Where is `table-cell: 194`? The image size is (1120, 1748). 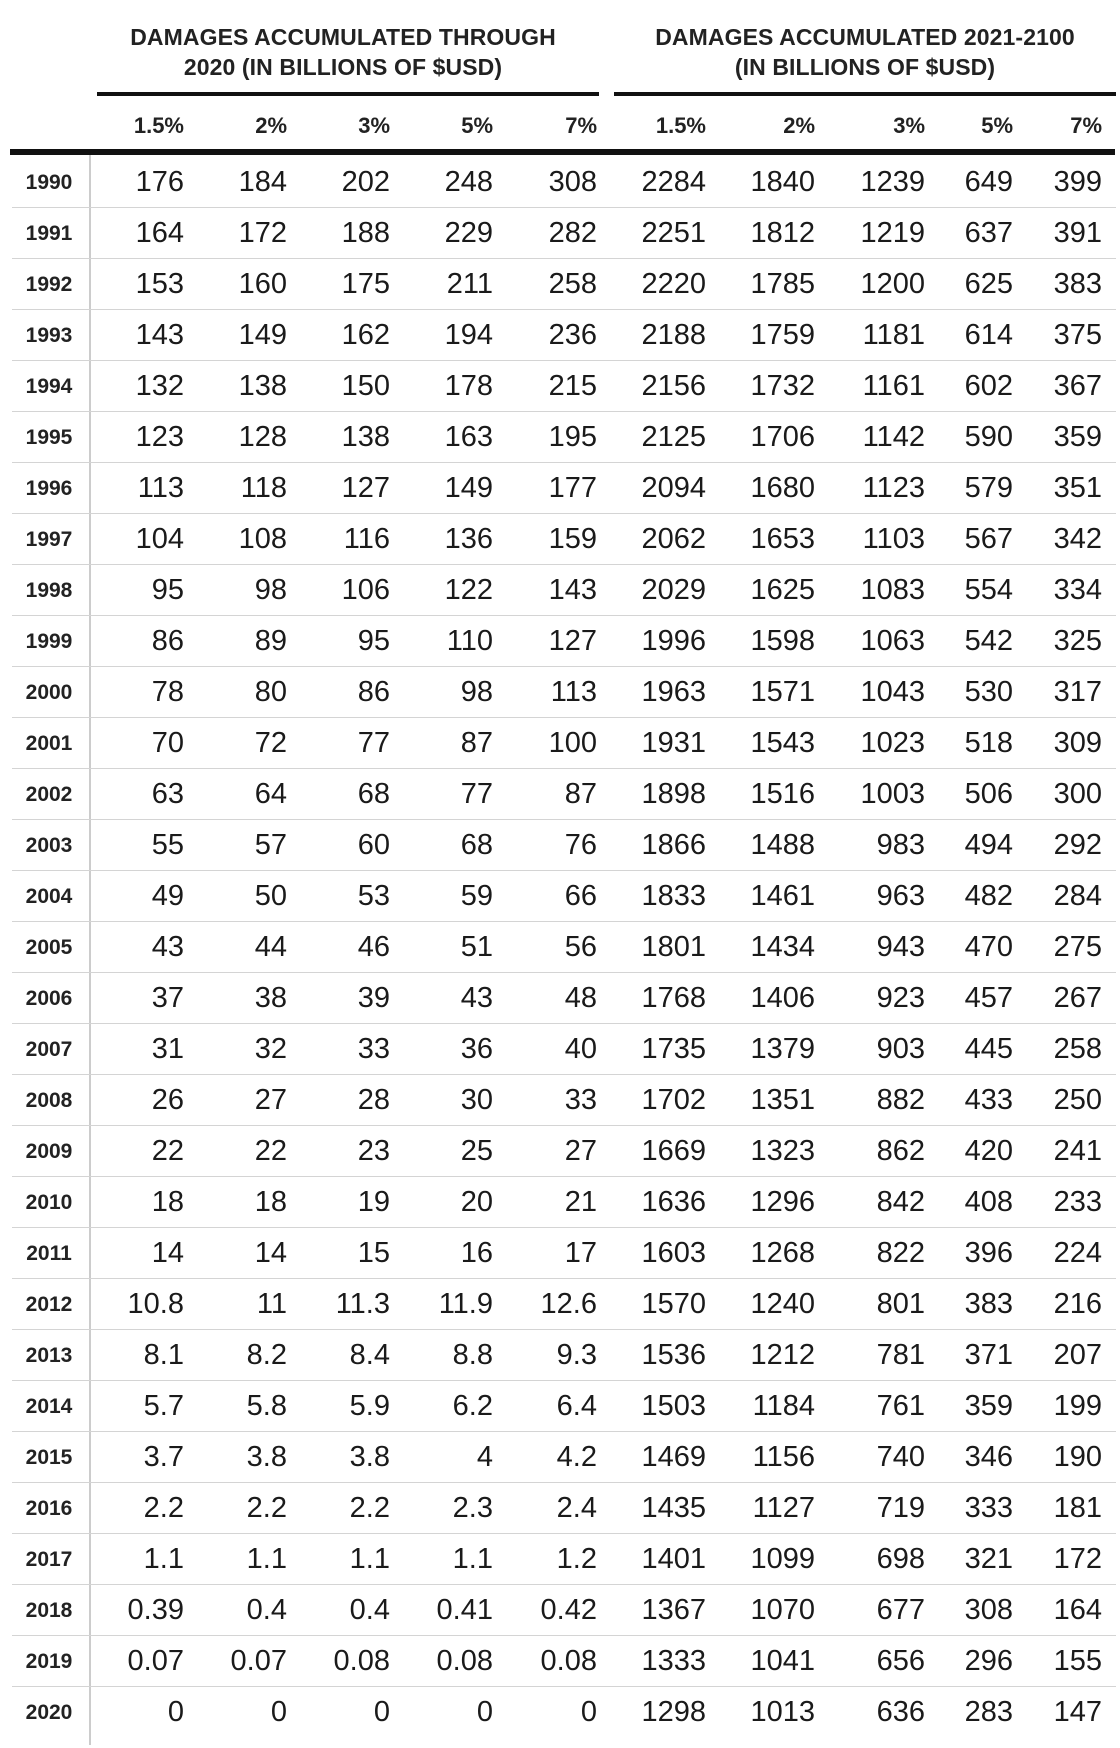 table-cell: 194 is located at coordinates (468, 335).